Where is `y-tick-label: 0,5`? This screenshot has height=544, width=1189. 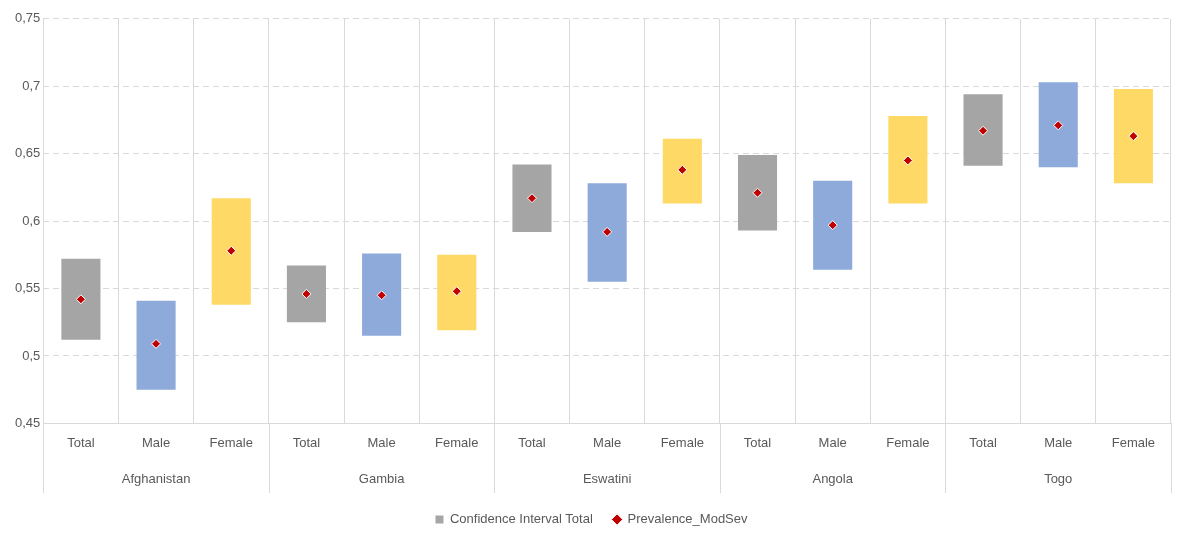
y-tick-label: 0,5 is located at coordinates (31, 355).